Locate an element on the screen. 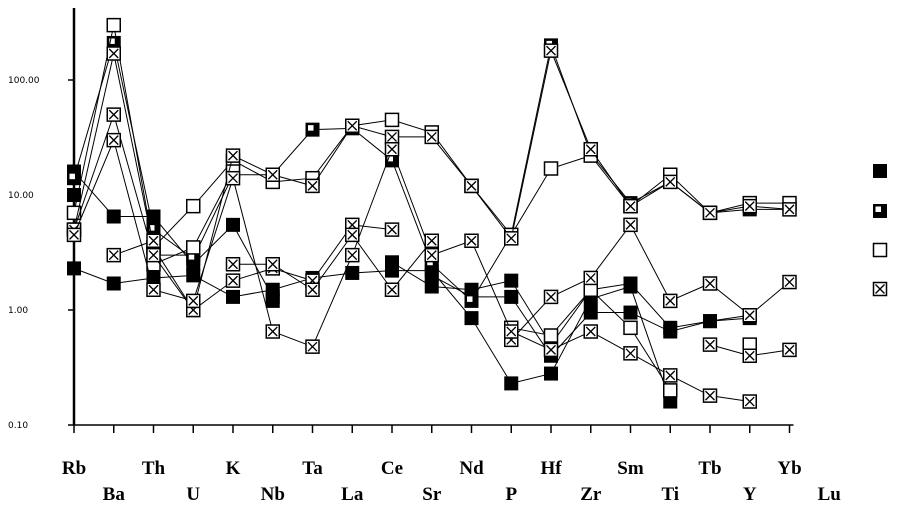  x-category-label: Th is located at coordinates (154, 468).